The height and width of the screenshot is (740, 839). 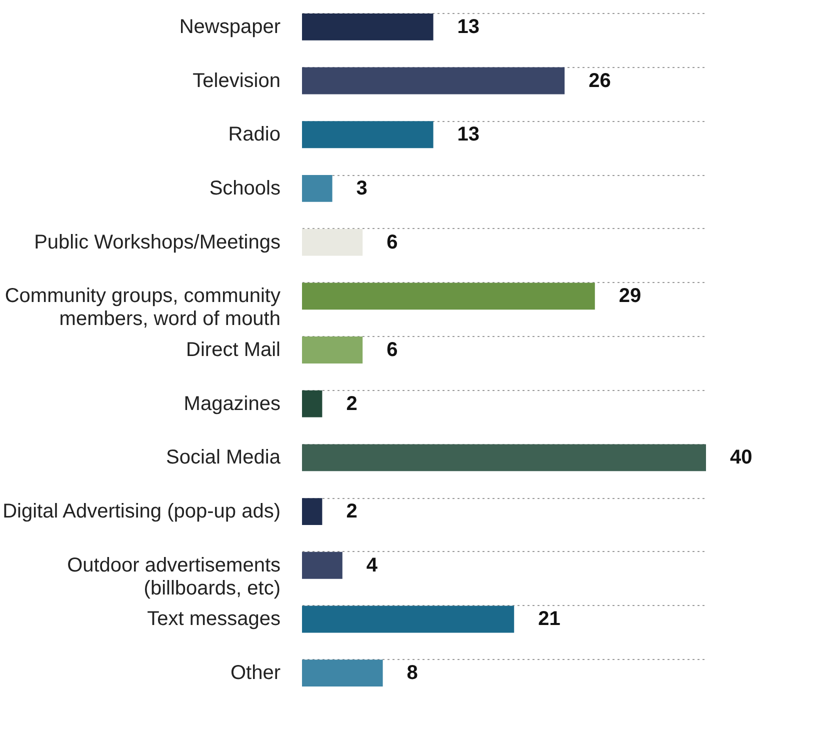 What do you see at coordinates (372, 565) in the screenshot?
I see `data-label: 4` at bounding box center [372, 565].